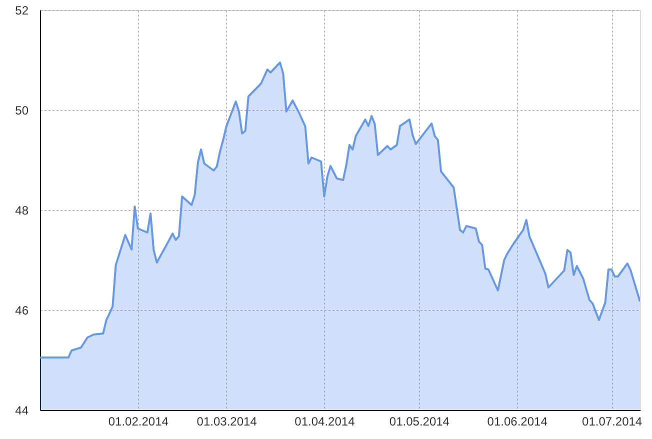 The width and height of the screenshot is (652, 439). Describe the element at coordinates (22, 411) in the screenshot. I see `y-tick-label: 44` at that location.